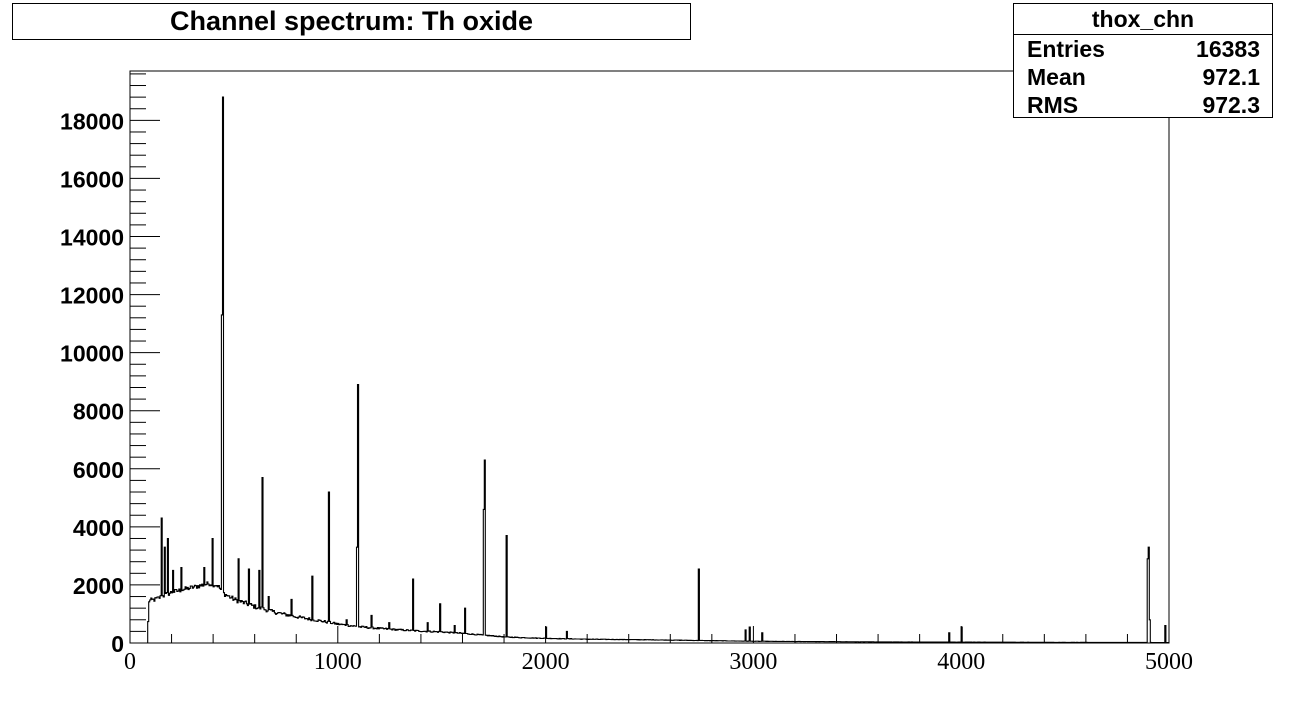 The width and height of the screenshot is (1299, 715). I want to click on x-tick-label: 4000, so click(961, 662).